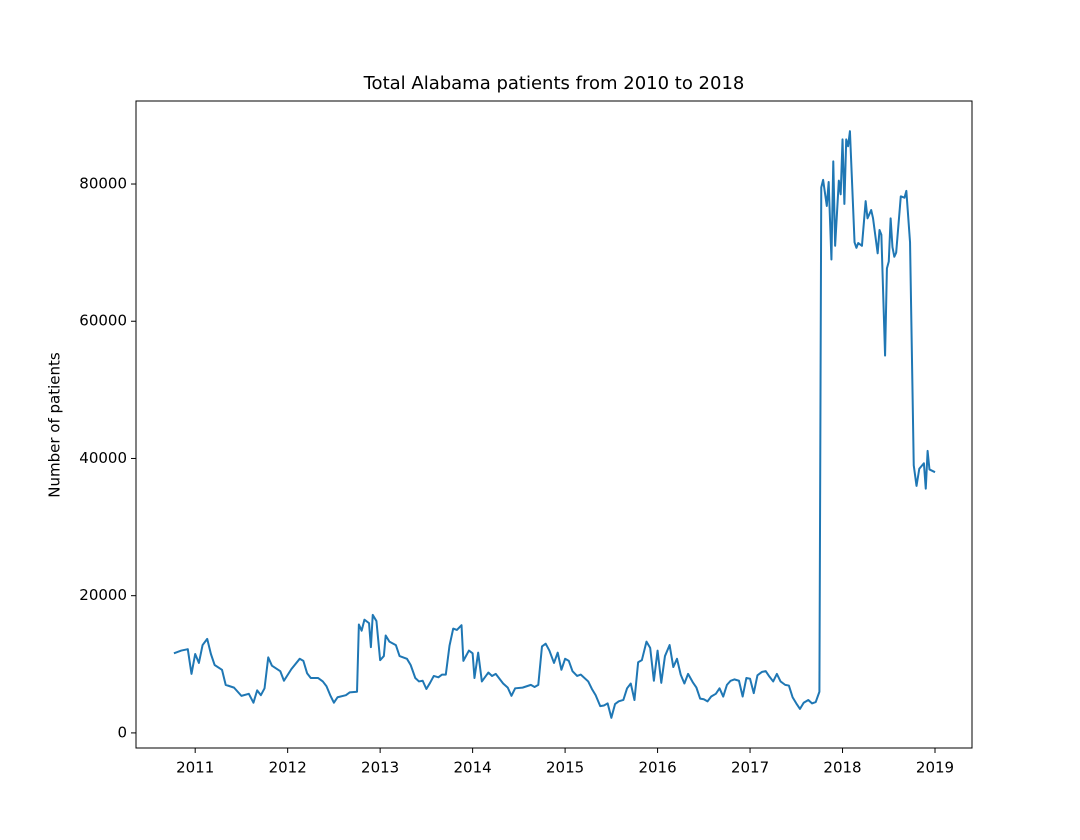 Image resolution: width=1080 pixels, height=840 pixels. I want to click on y-tick-label: 40000, so click(103, 458).